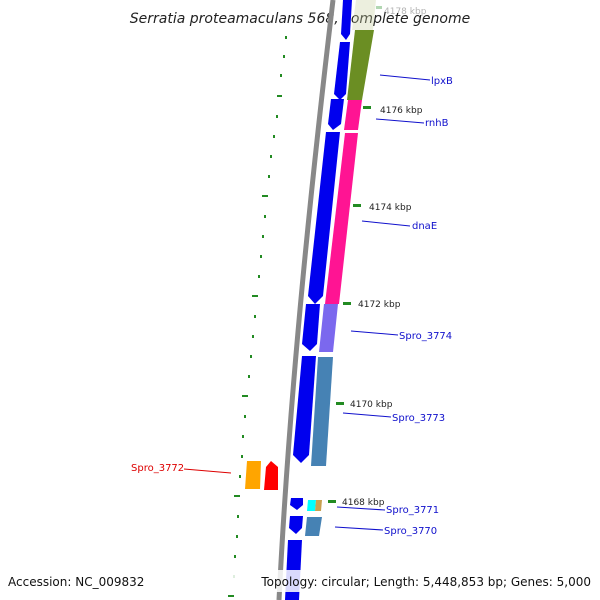 The height and width of the screenshot is (600, 600). What do you see at coordinates (353, 115) in the screenshot?
I see `cds-rnhB` at bounding box center [353, 115].